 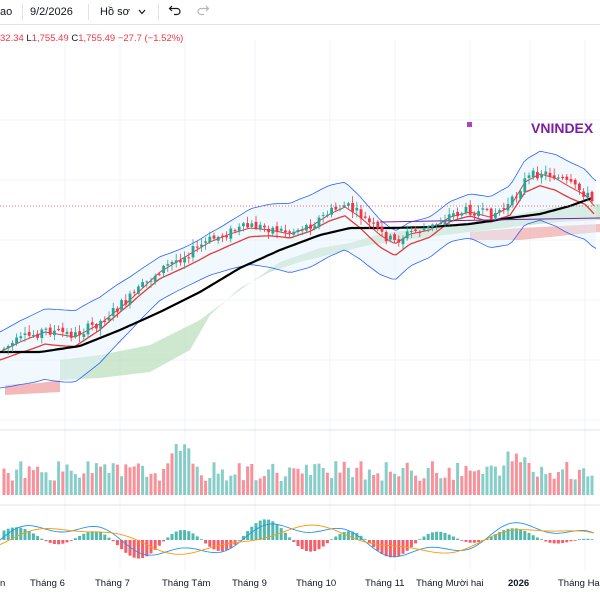 I want to click on profile-button: Hồ sơ, so click(x=123, y=12).